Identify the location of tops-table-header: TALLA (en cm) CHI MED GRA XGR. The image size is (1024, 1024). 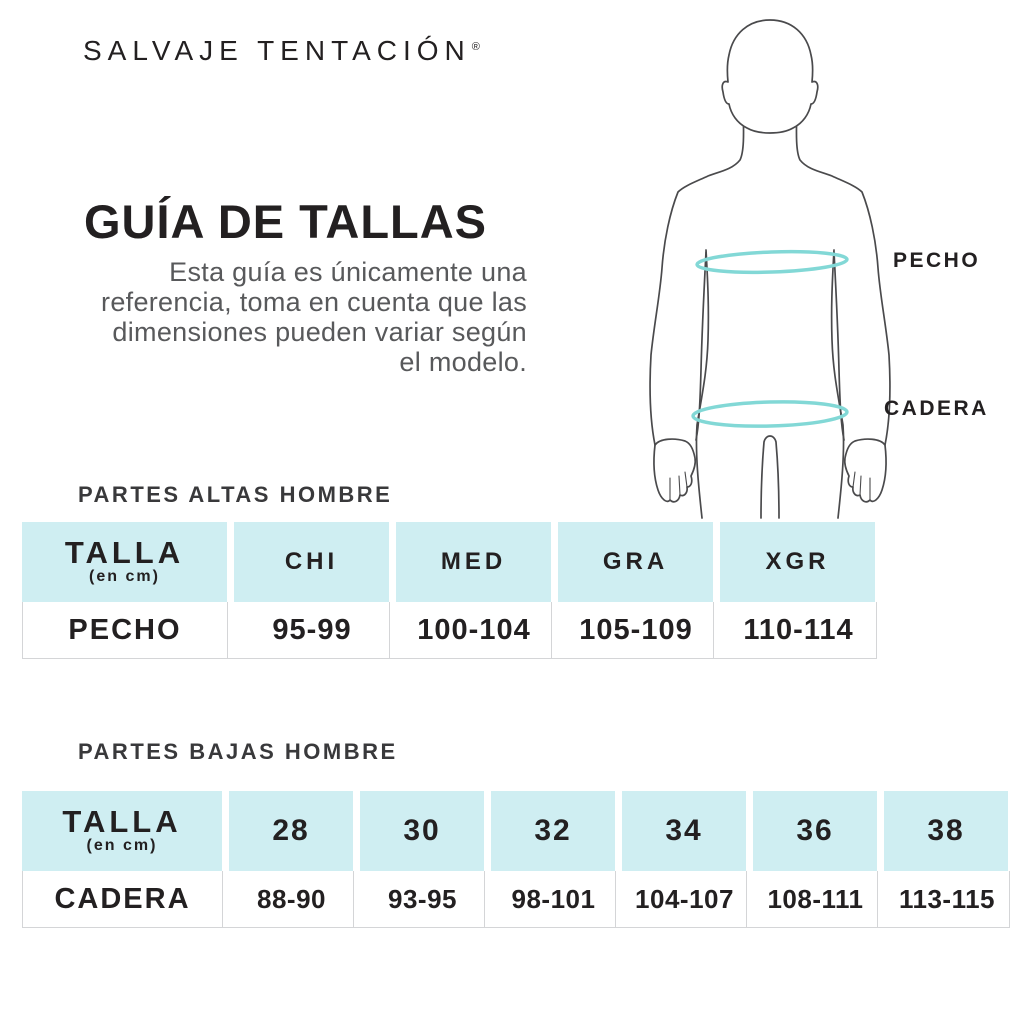
(448, 562).